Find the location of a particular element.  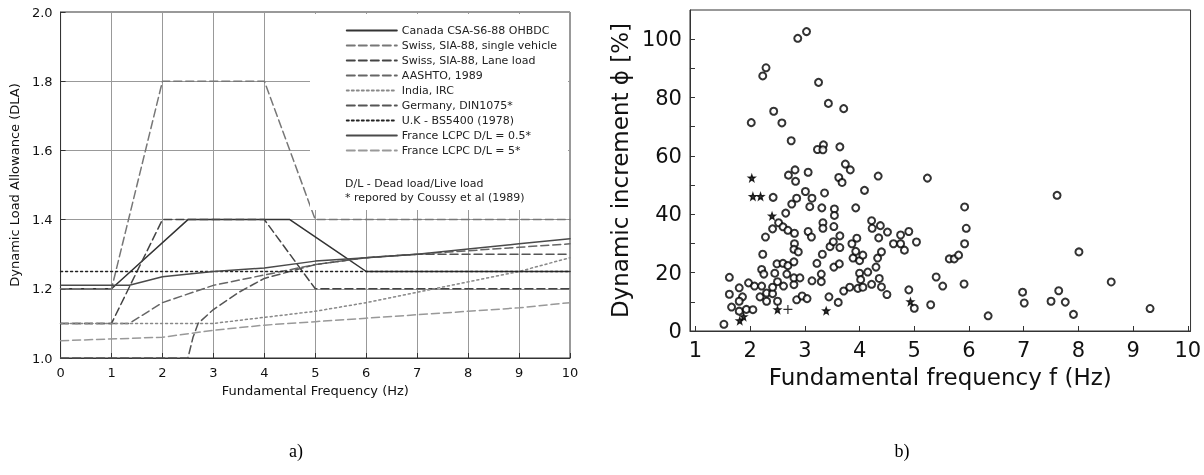

y-tick-label: 80 is located at coordinates (668, 97).